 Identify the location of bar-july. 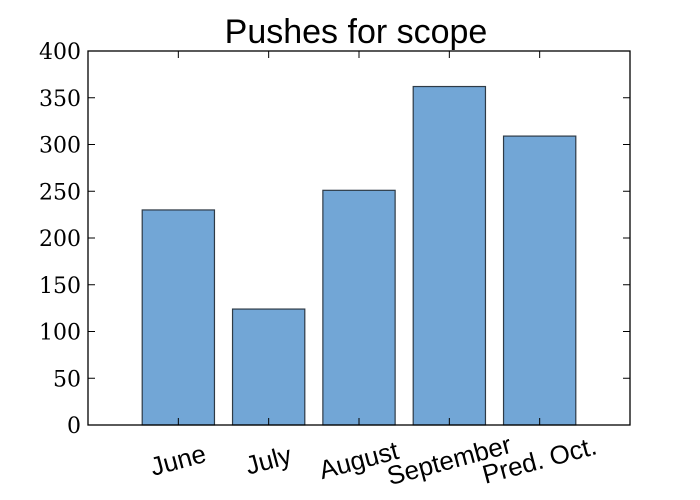
(268, 367).